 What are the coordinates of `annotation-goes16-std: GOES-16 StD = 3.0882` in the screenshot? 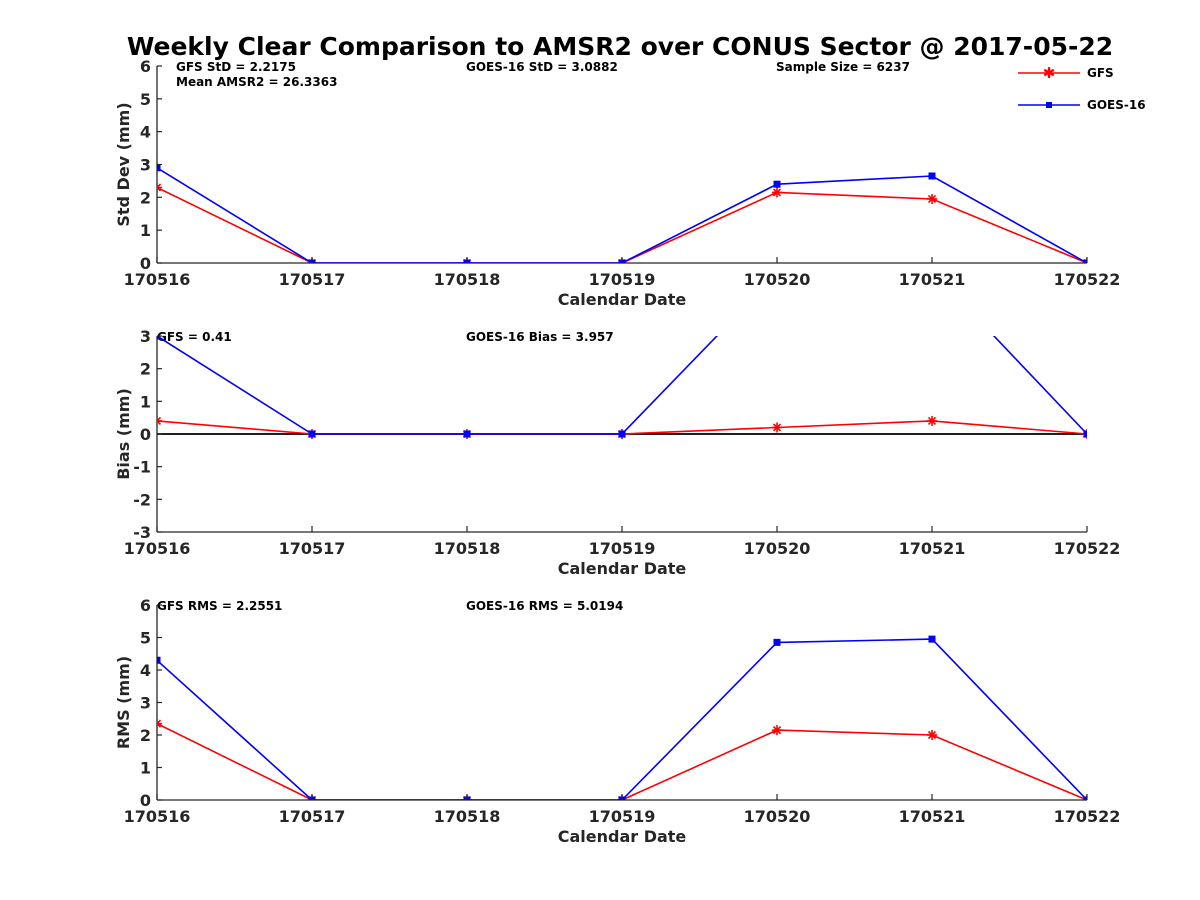 It's located at (542, 67).